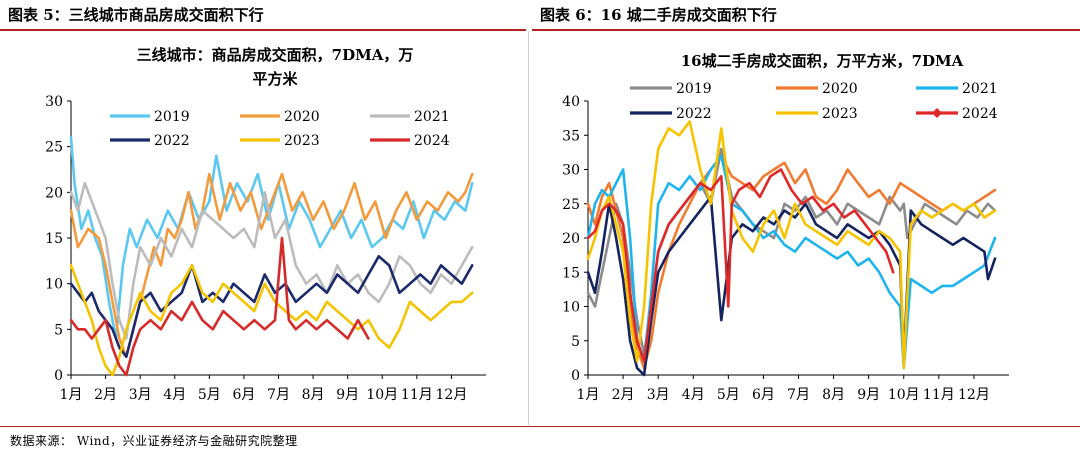 Image resolution: width=1080 pixels, height=455 pixels. What do you see at coordinates (817, 89) in the screenshot?
I see `right-legend-item-2020: 2020` at bounding box center [817, 89].